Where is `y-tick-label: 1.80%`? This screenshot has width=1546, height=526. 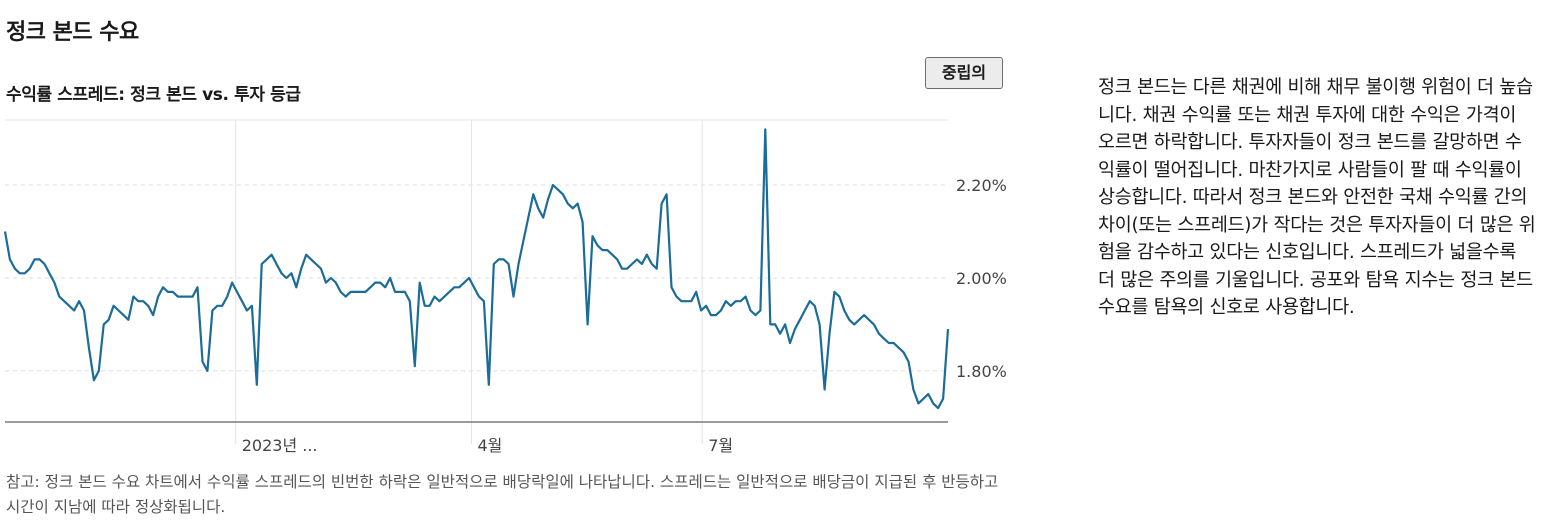
y-tick-label: 1.80% is located at coordinates (981, 371).